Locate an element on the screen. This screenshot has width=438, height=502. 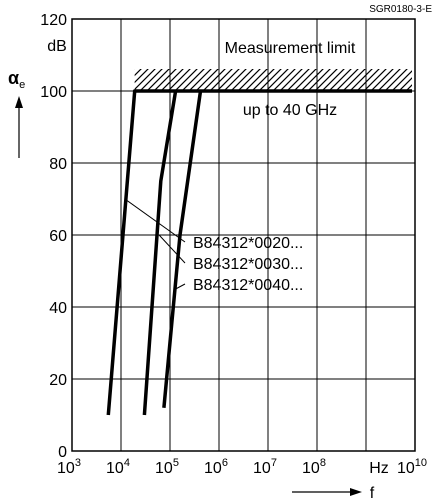
x-tick-label: 10⁴ is located at coordinates (118, 467).